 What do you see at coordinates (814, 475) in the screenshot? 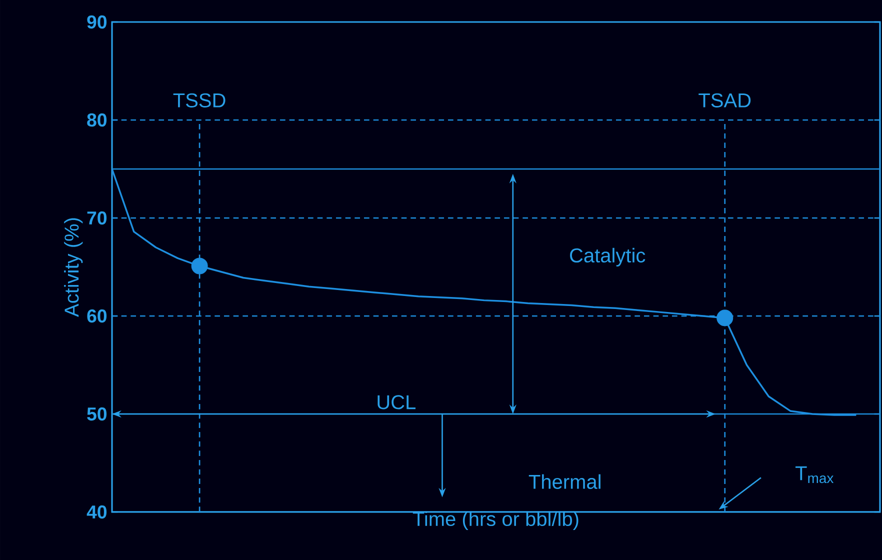
I see `annotation: T$_{max}$` at bounding box center [814, 475].